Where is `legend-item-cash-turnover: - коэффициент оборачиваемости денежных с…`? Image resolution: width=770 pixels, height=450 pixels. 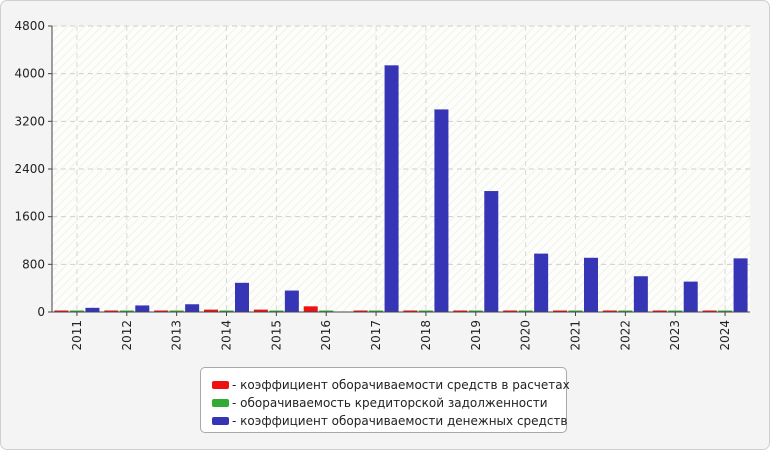
legend-item-cash-turnover: - коэффициент оборачиваемости денежных с… is located at coordinates (390, 421).